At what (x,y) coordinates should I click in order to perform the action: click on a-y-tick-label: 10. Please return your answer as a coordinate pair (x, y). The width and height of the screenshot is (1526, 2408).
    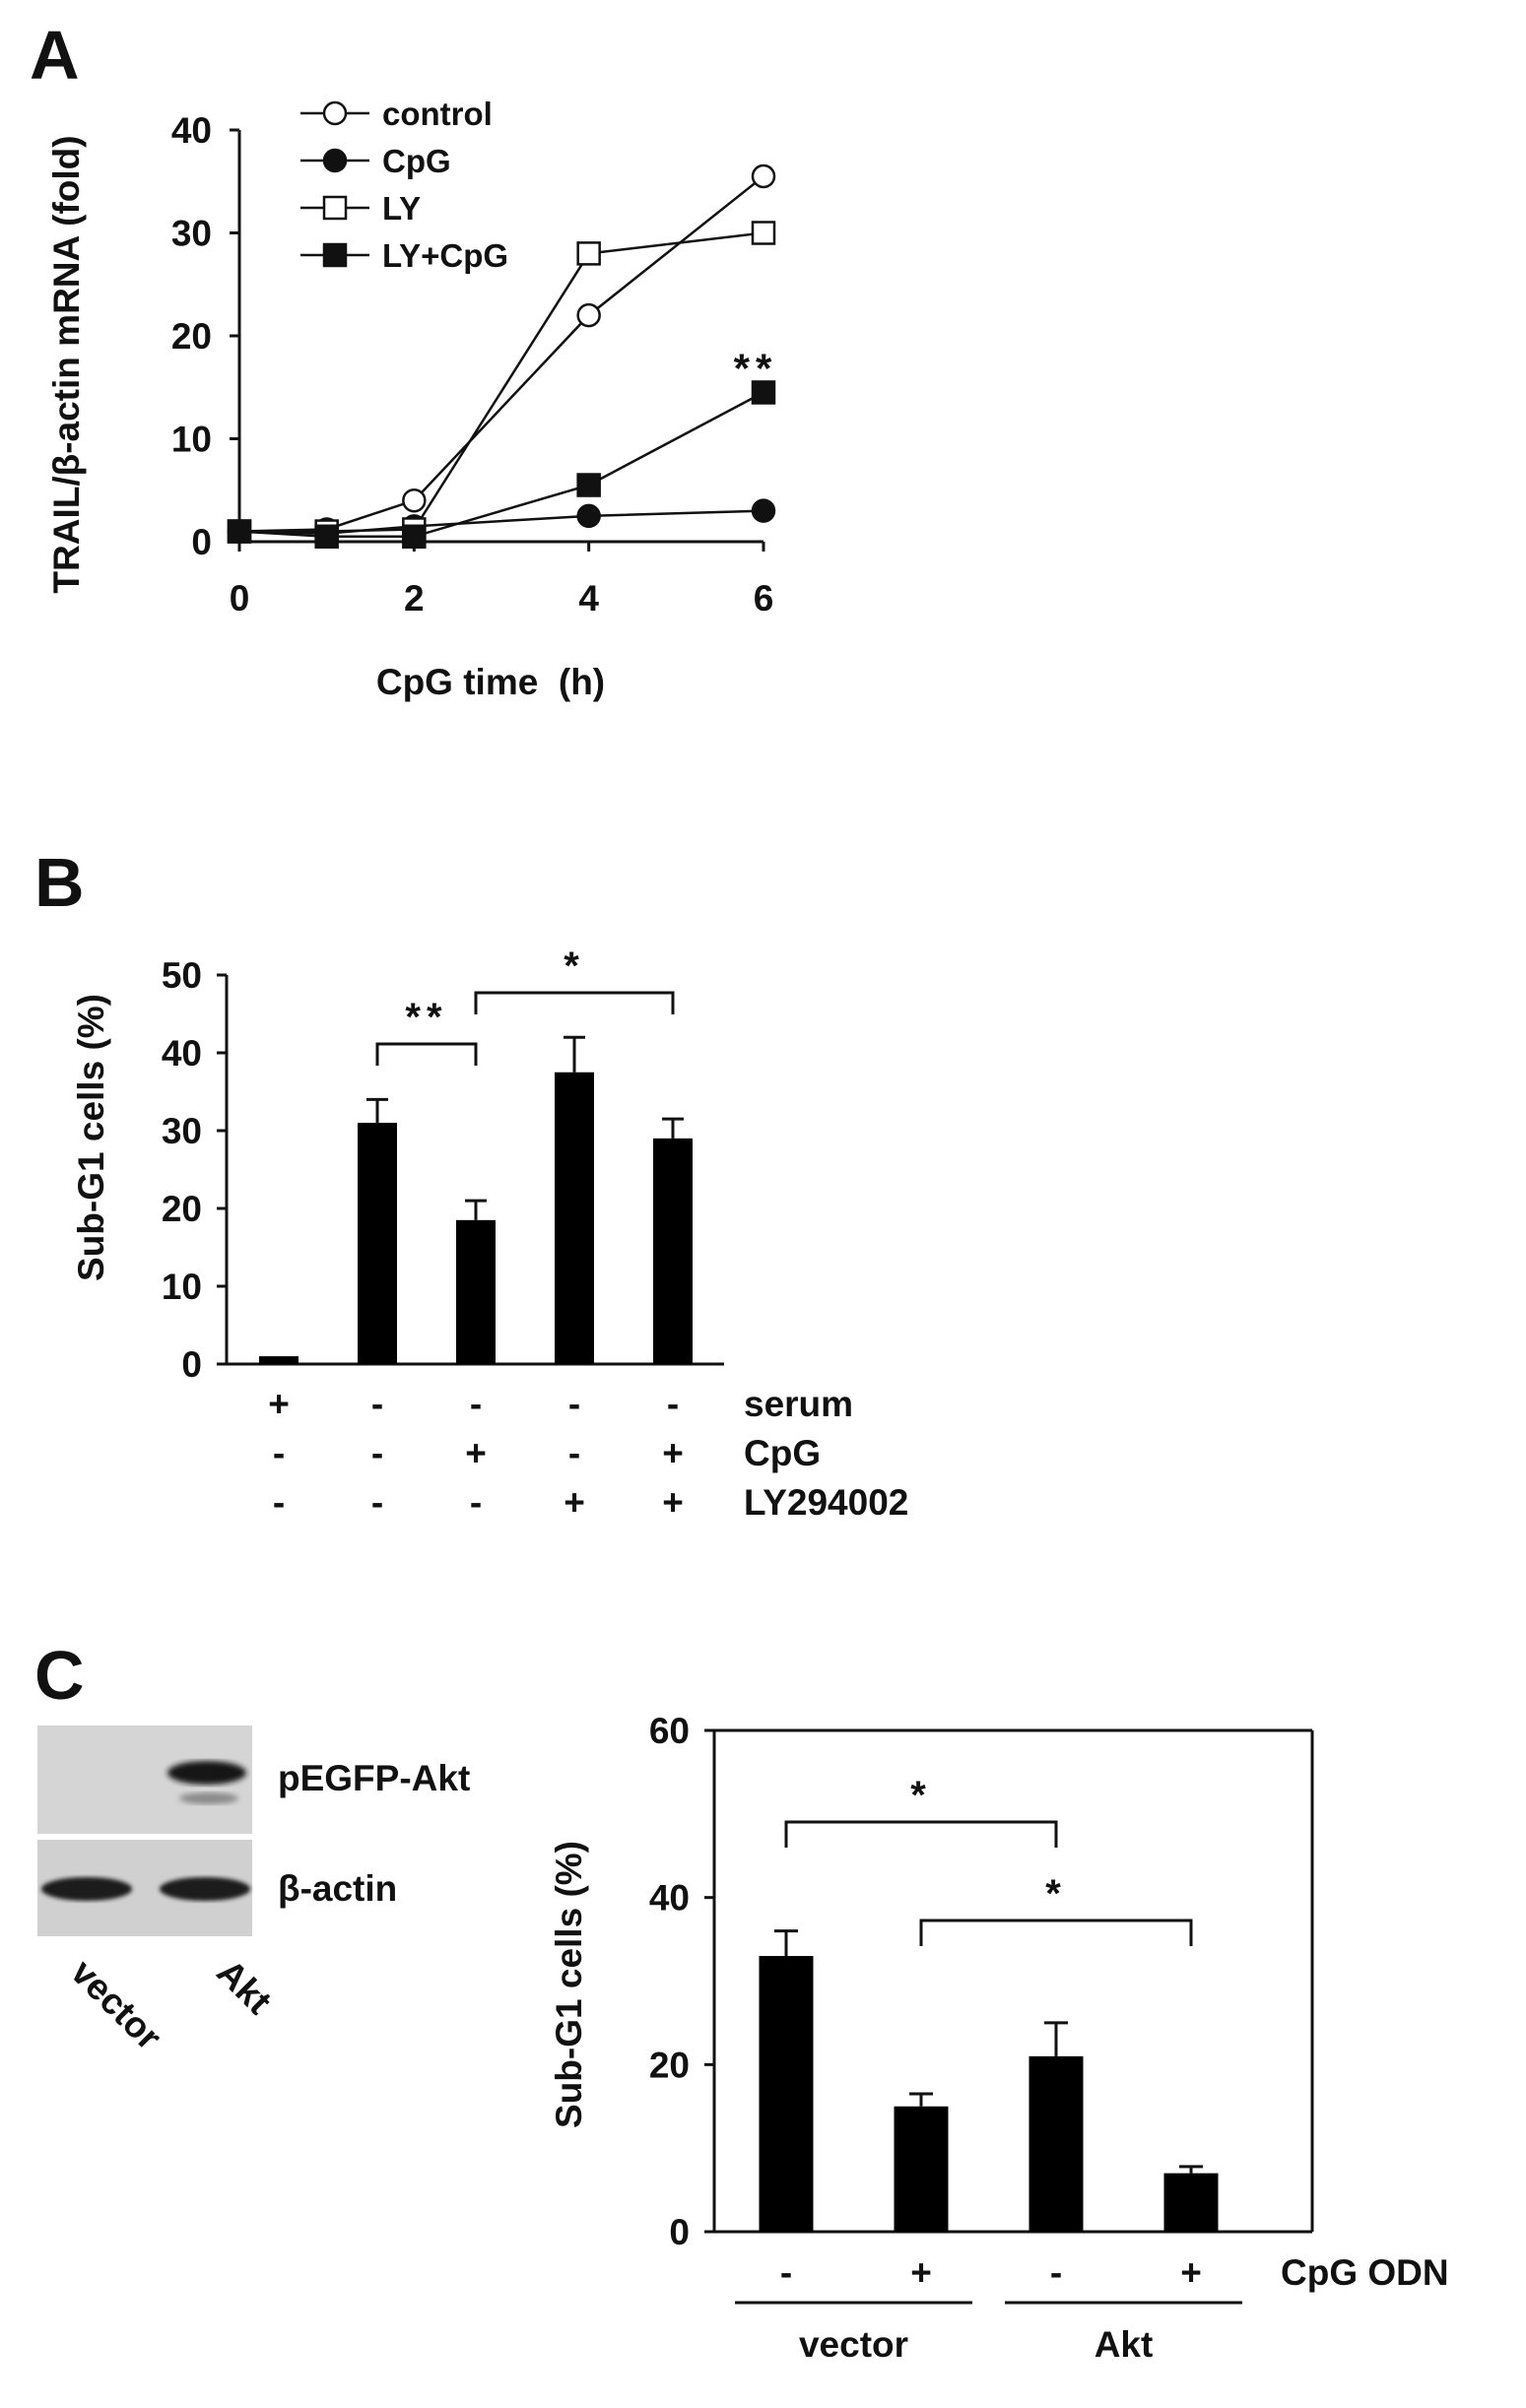
    Looking at the image, I should click on (191, 440).